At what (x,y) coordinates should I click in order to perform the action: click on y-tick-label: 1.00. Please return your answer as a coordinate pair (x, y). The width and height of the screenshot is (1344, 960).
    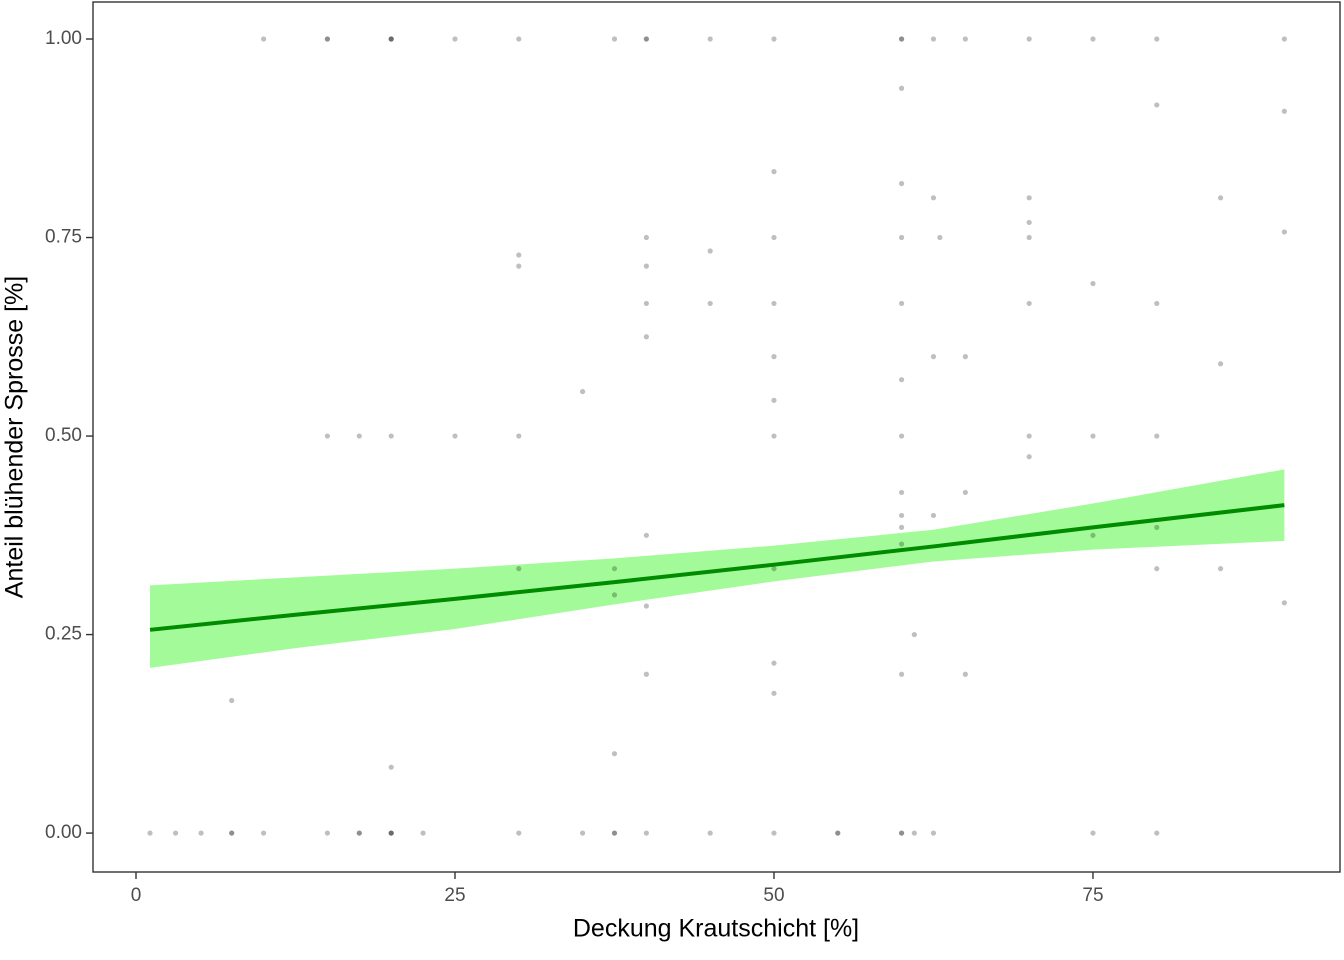
    Looking at the image, I should click on (63, 38).